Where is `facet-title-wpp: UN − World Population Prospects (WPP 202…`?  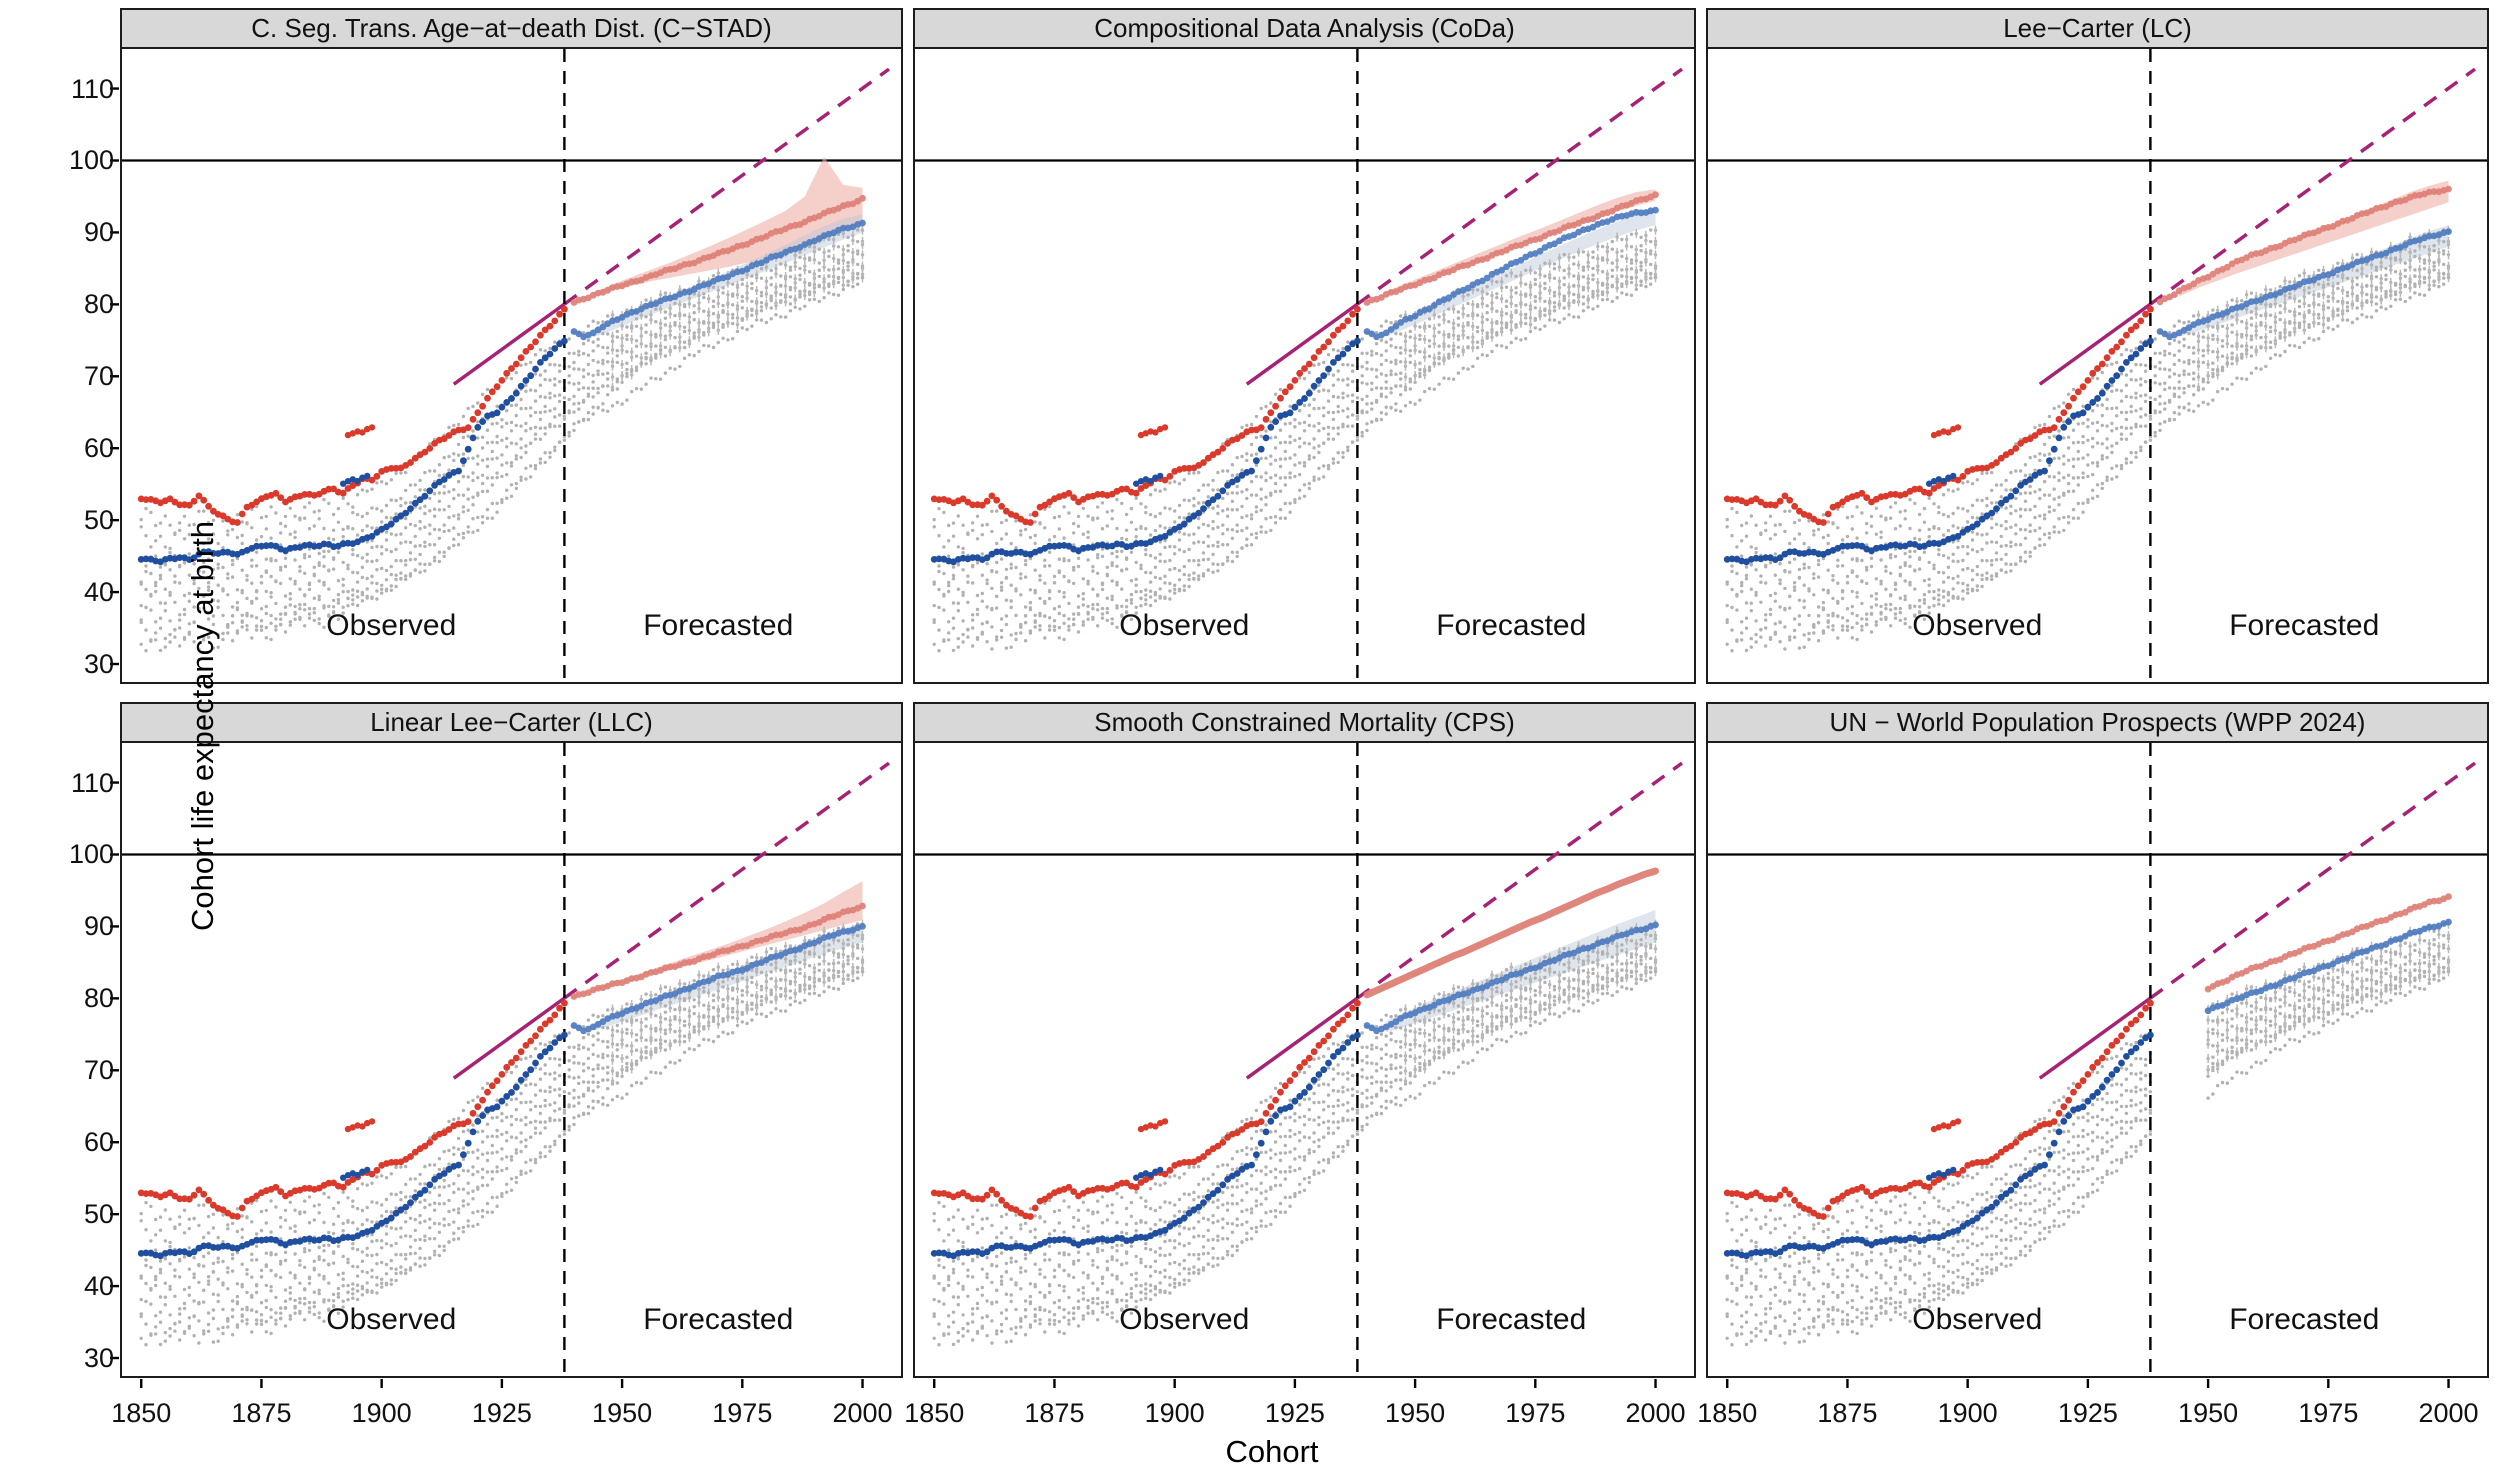 facet-title-wpp: UN − World Population Prospects (WPP 202… is located at coordinates (2097, 723).